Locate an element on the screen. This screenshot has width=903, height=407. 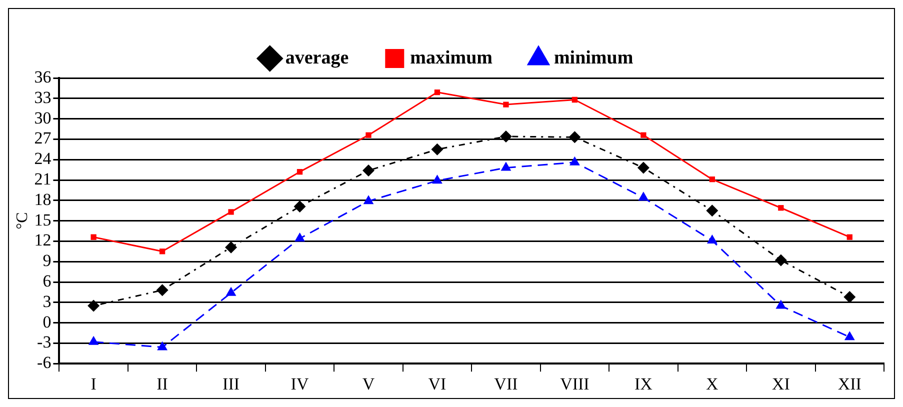
y-tick-label: 9 is located at coordinates (47, 260).